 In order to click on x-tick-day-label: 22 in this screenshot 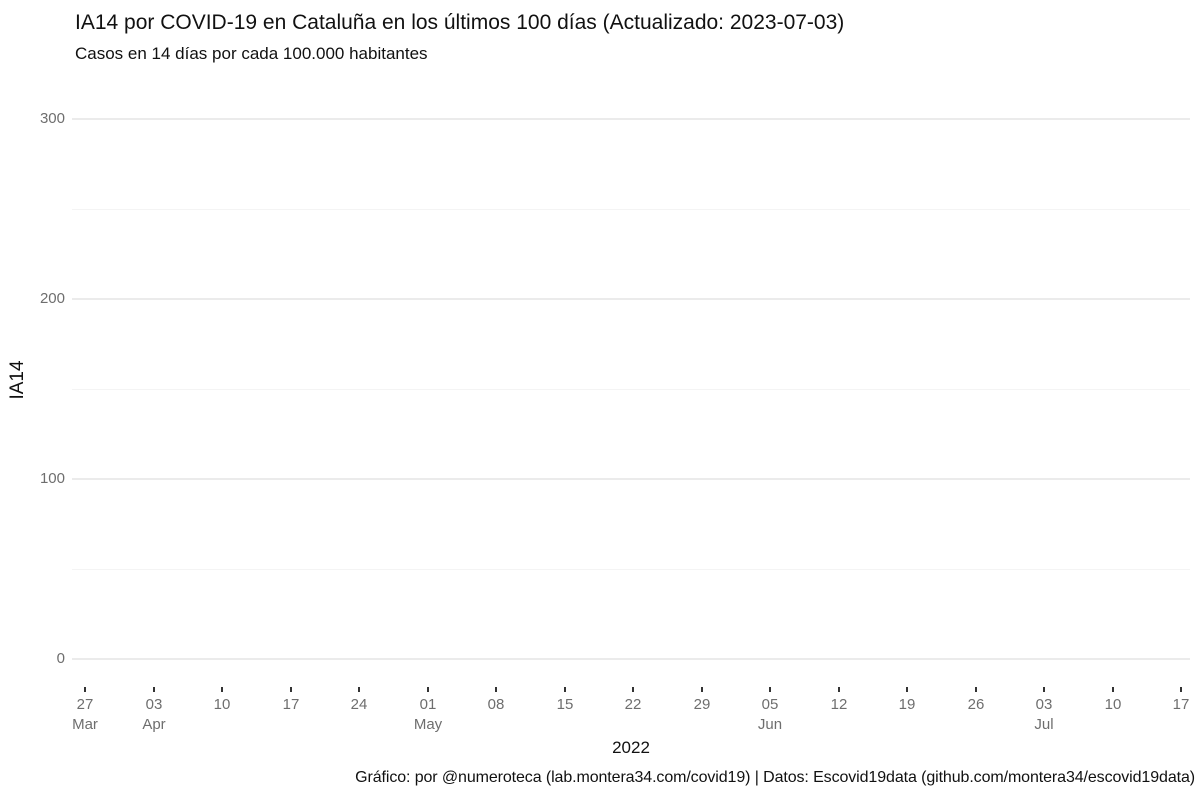, I will do `click(633, 704)`.